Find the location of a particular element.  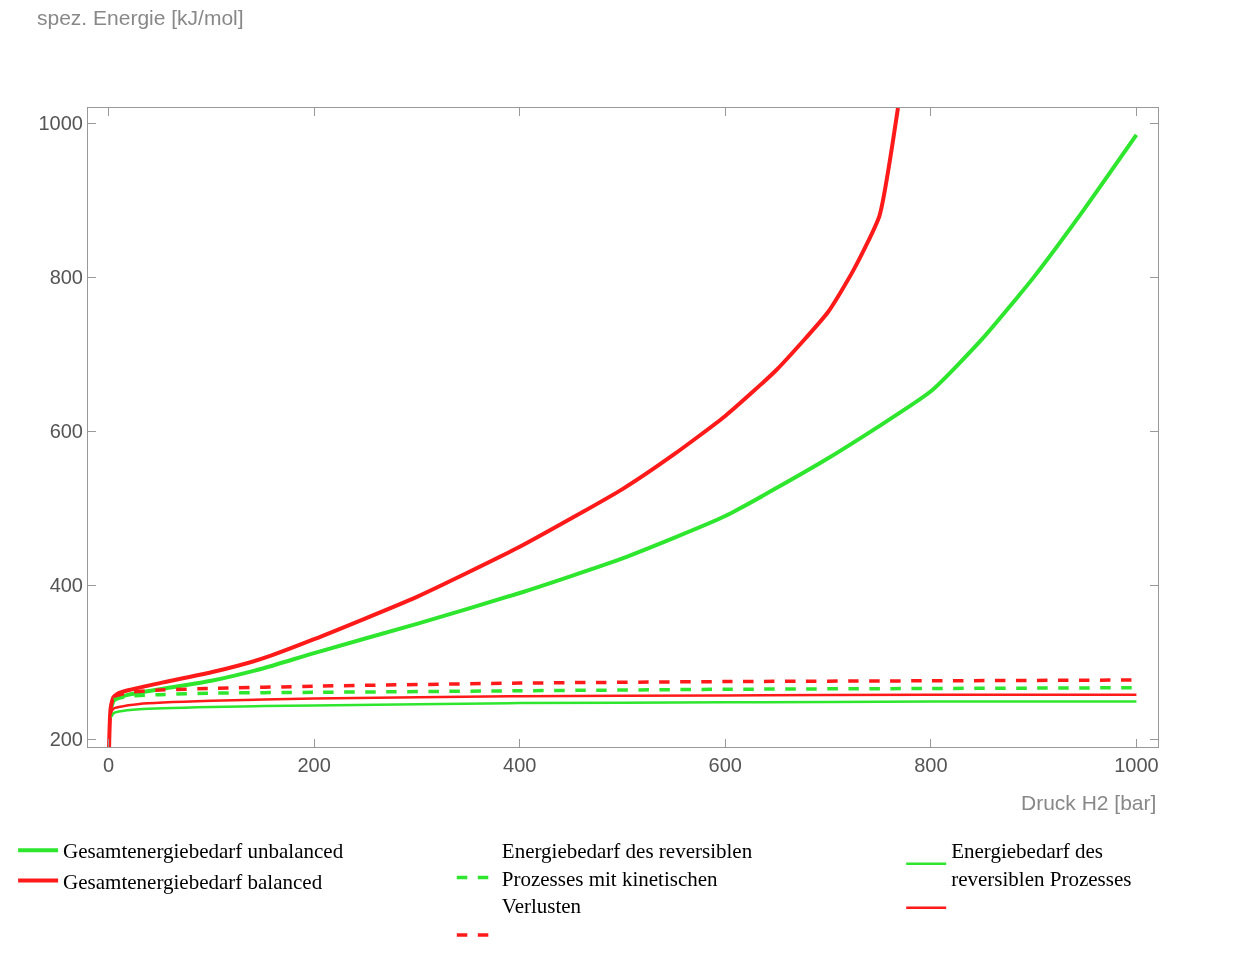

x-tick-label: 0 is located at coordinates (109, 765).